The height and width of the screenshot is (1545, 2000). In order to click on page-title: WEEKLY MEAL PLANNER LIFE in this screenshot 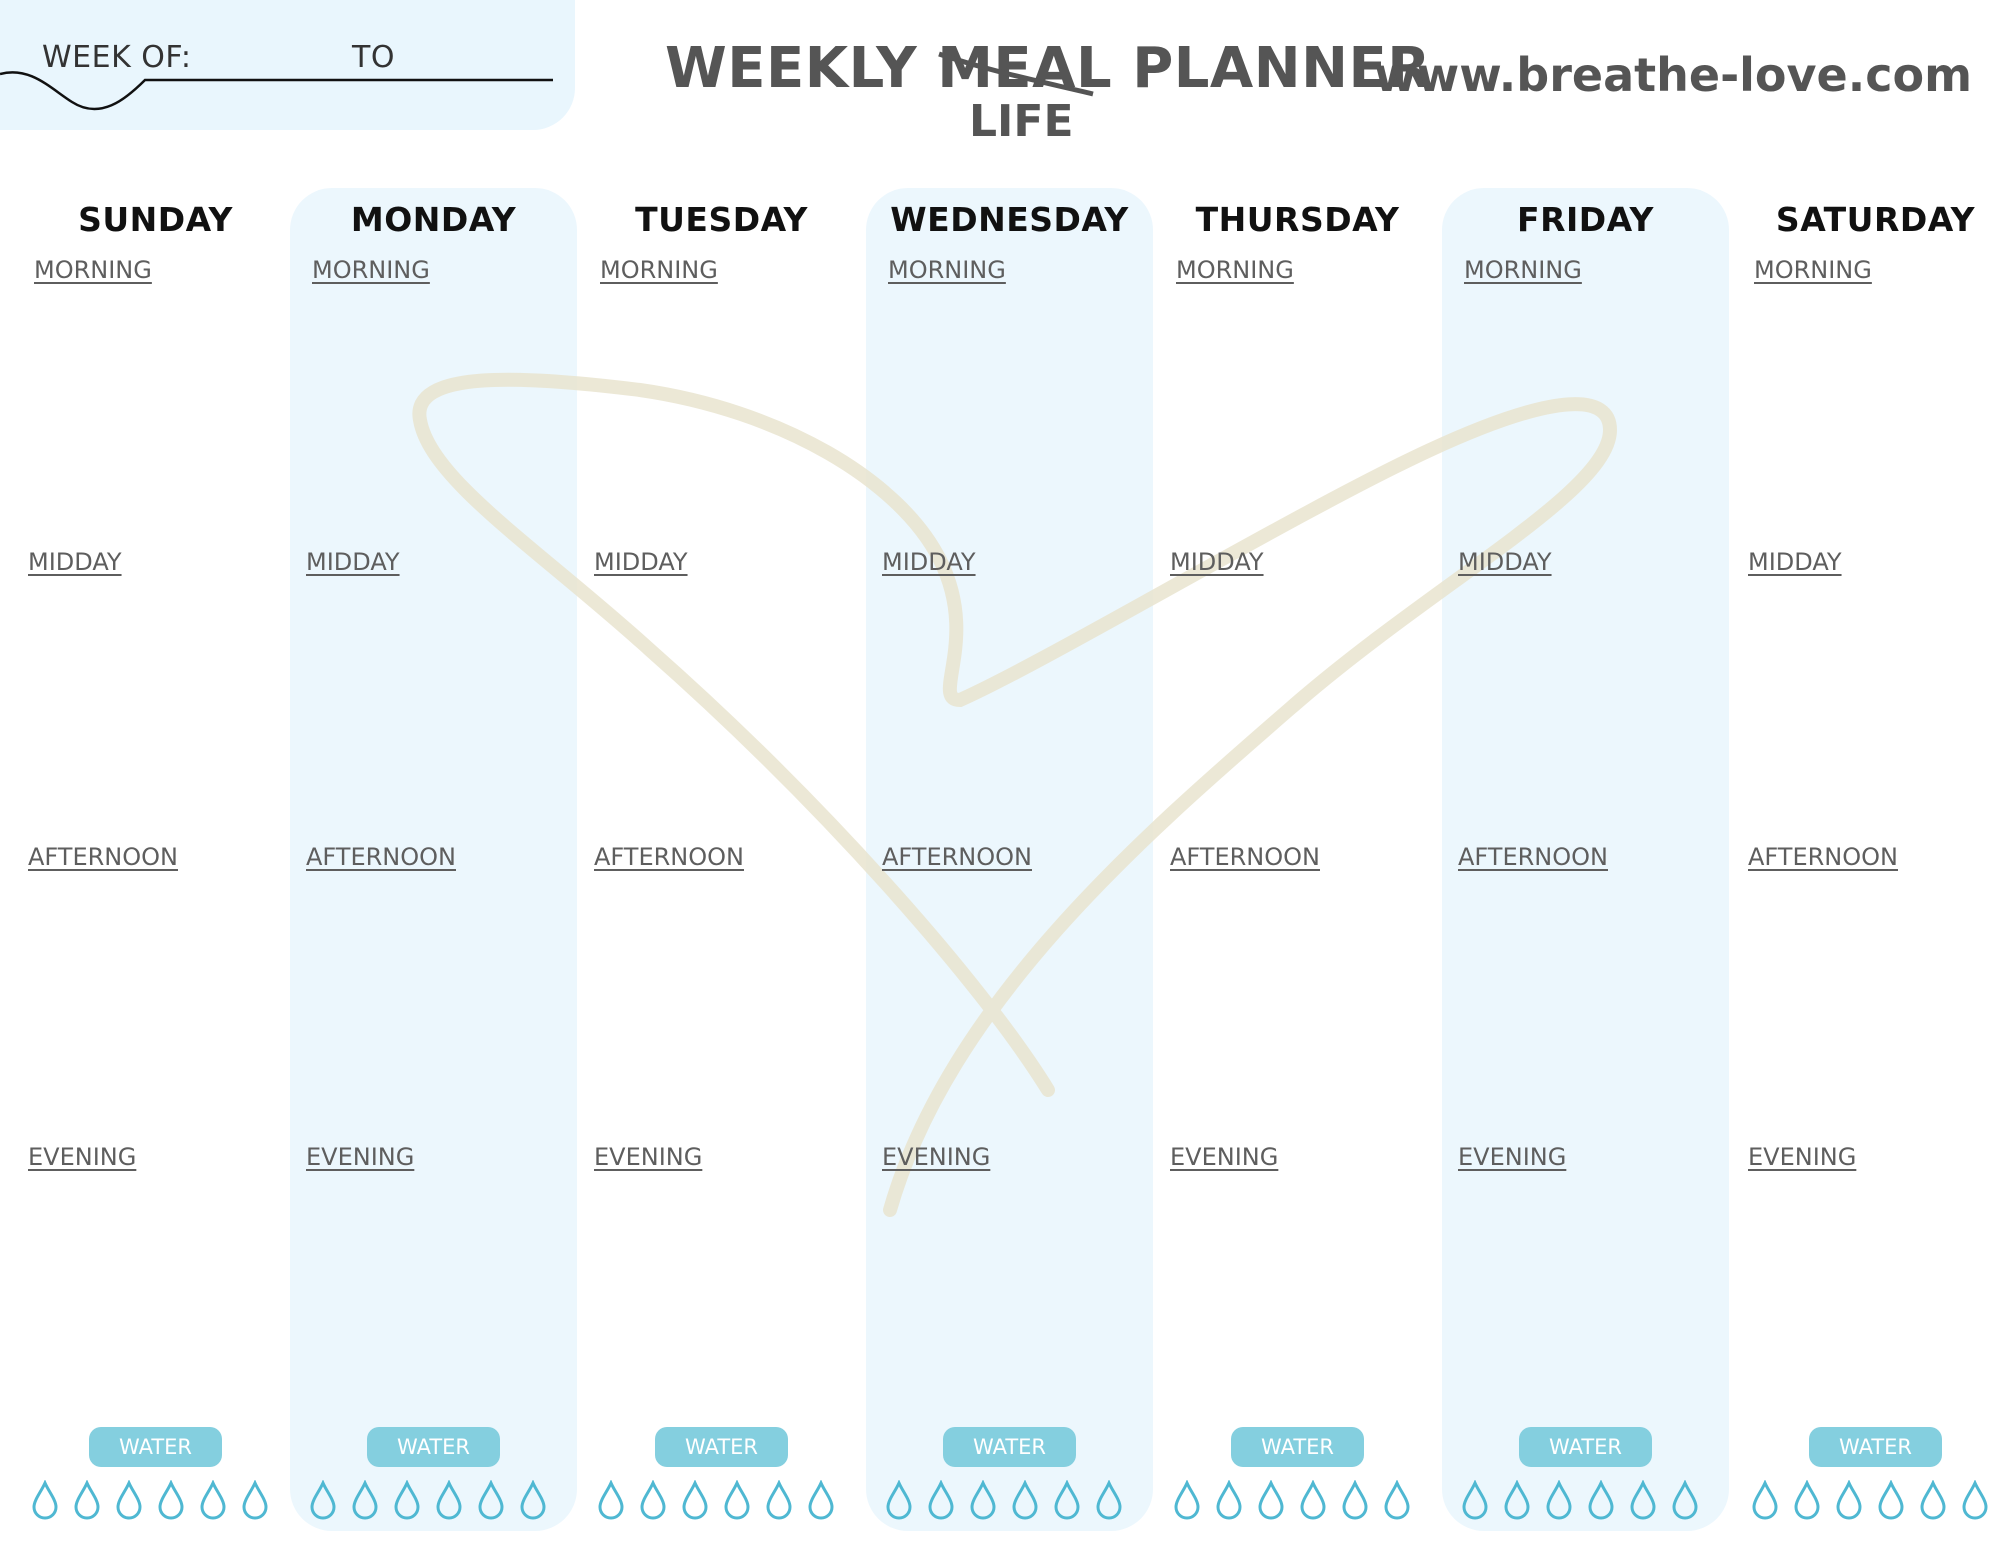, I will do `click(1047, 96)`.